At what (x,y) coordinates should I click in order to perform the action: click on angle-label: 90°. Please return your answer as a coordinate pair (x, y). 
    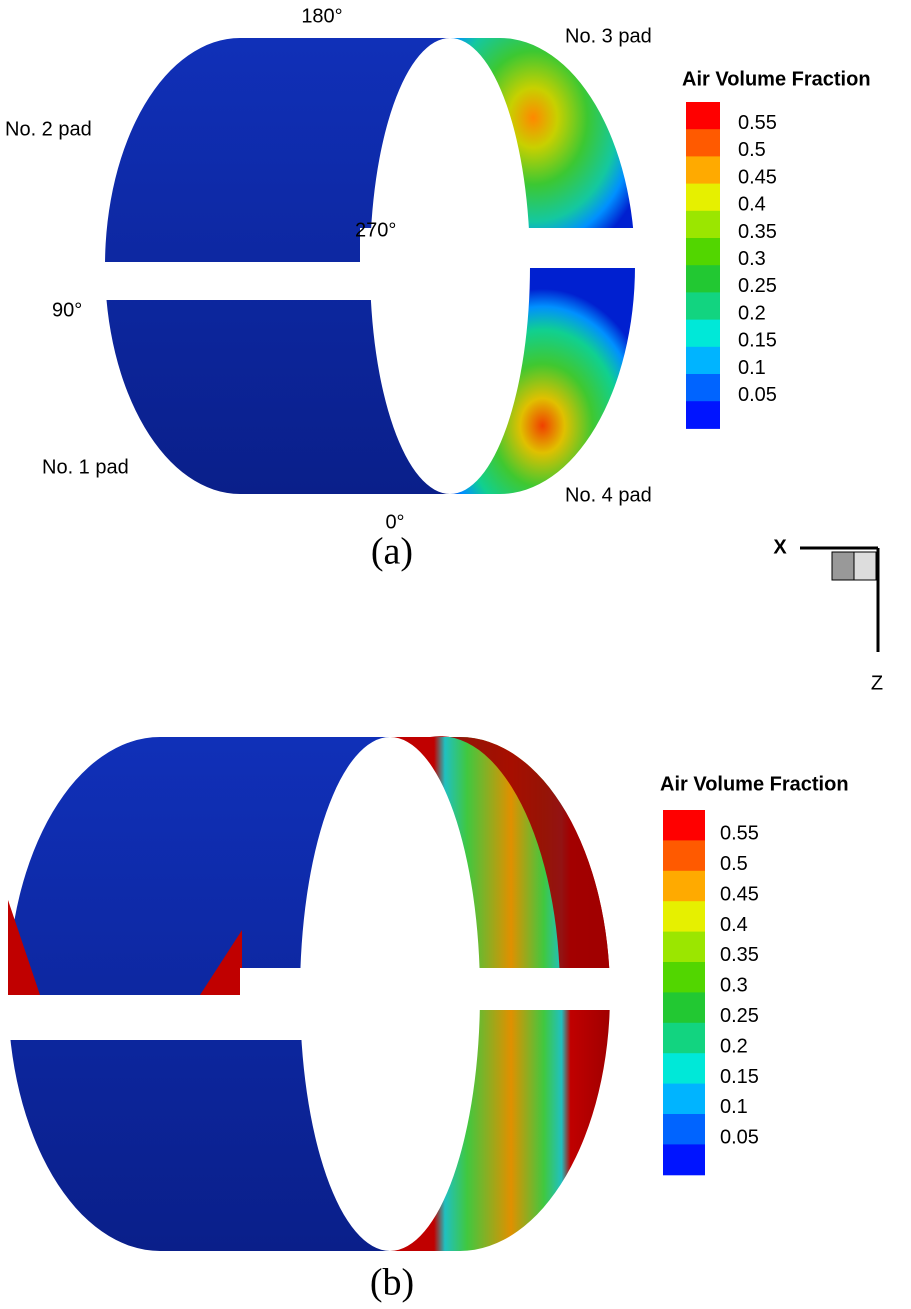
    Looking at the image, I should click on (67, 310).